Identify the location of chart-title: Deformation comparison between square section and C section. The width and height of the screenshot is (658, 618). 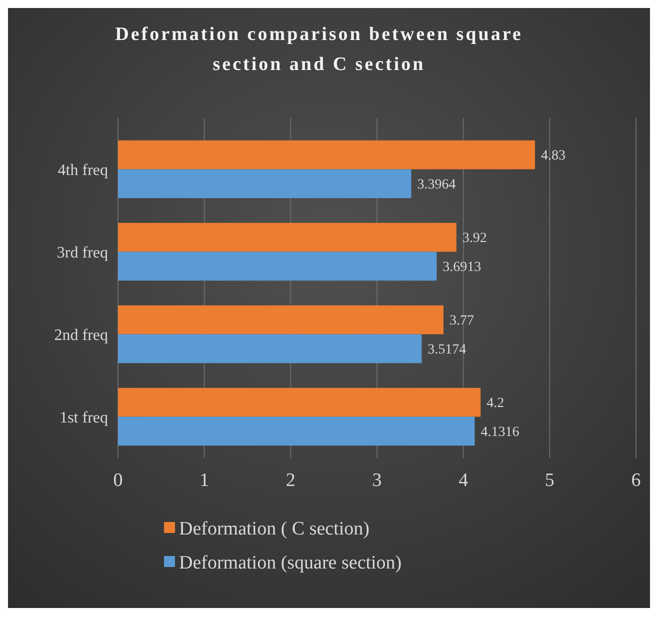
(319, 49).